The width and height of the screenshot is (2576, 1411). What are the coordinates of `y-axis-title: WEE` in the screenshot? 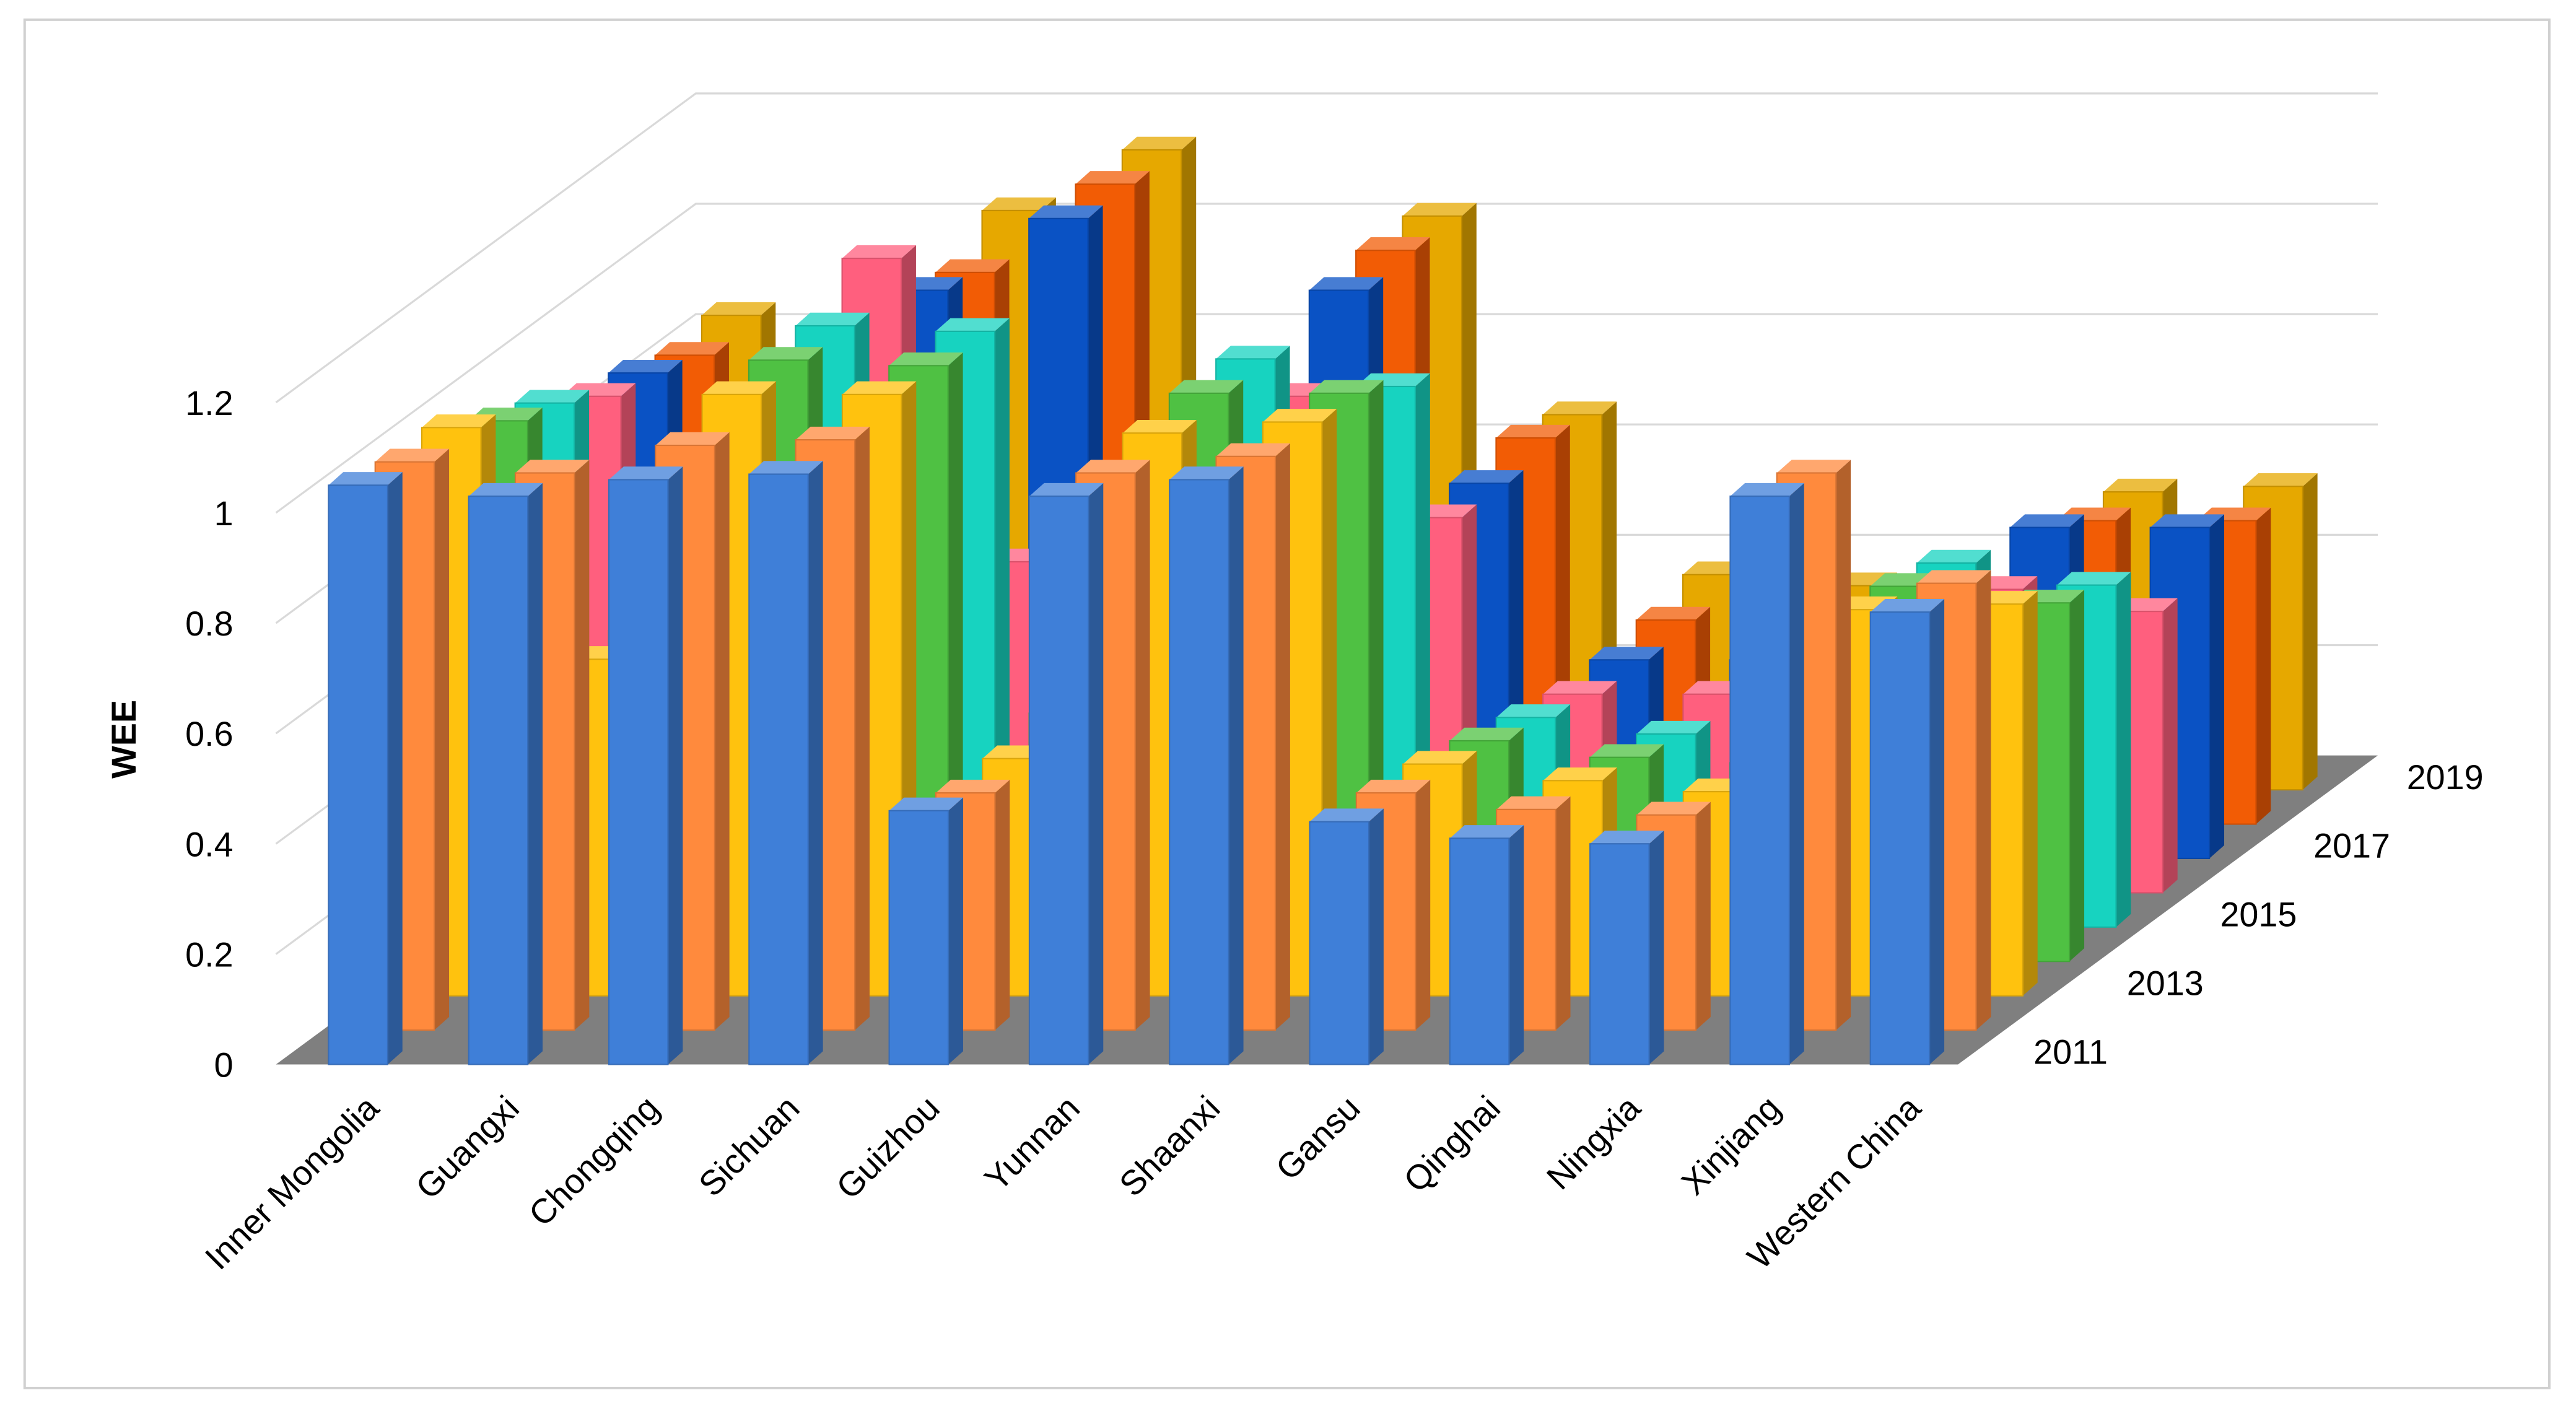 It's located at (124, 740).